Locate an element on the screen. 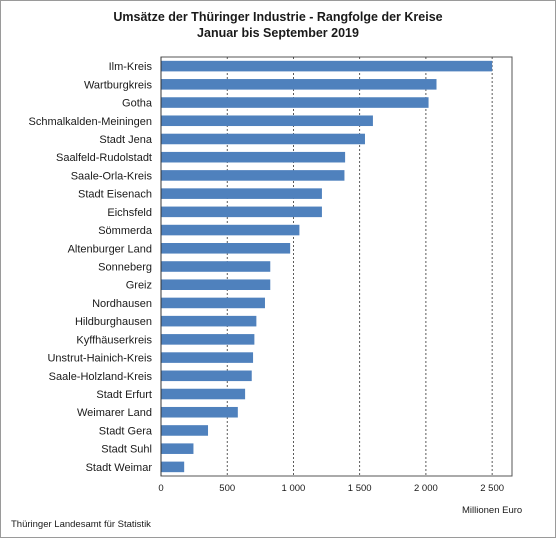 Image resolution: width=556 pixels, height=538 pixels. category-label: Stadt Gera is located at coordinates (126, 431).